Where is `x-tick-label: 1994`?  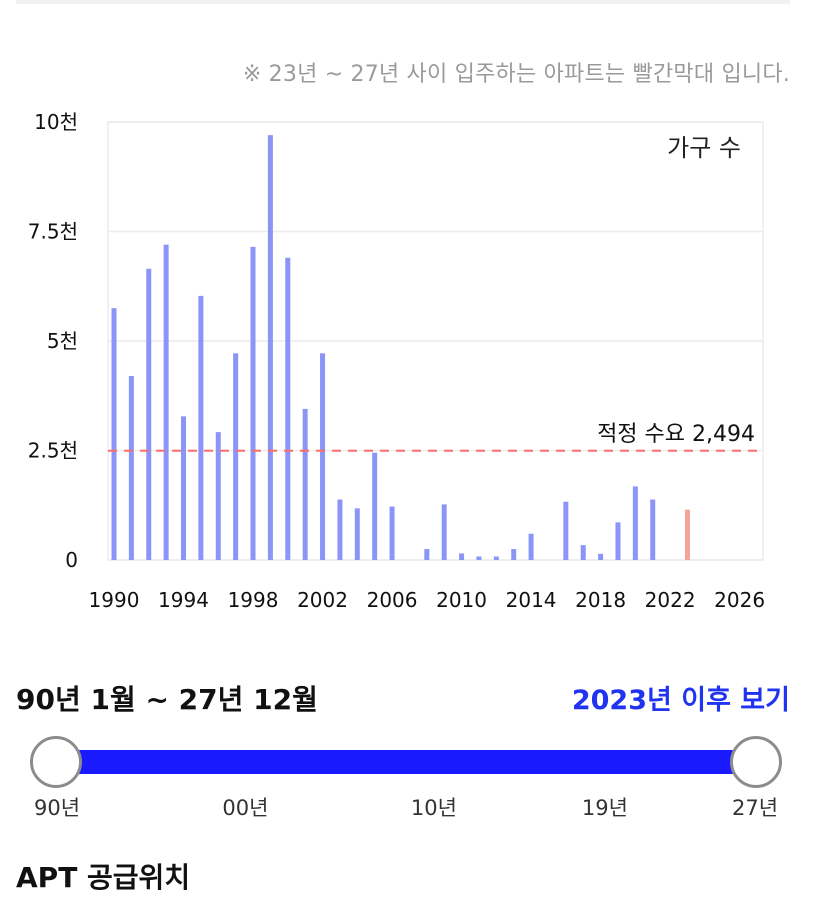 x-tick-label: 1994 is located at coordinates (183, 600).